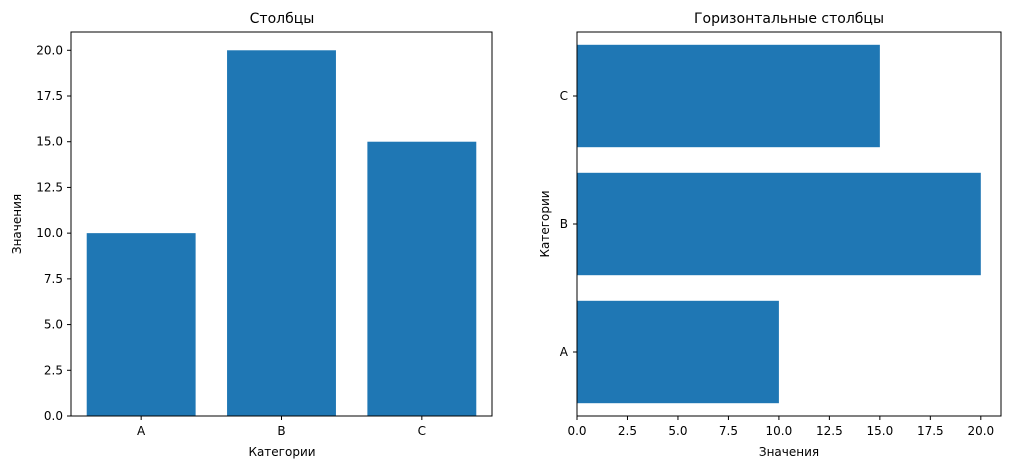 This screenshot has height=469, width=1010. I want to click on x-tick-label: 10.0, so click(779, 431).